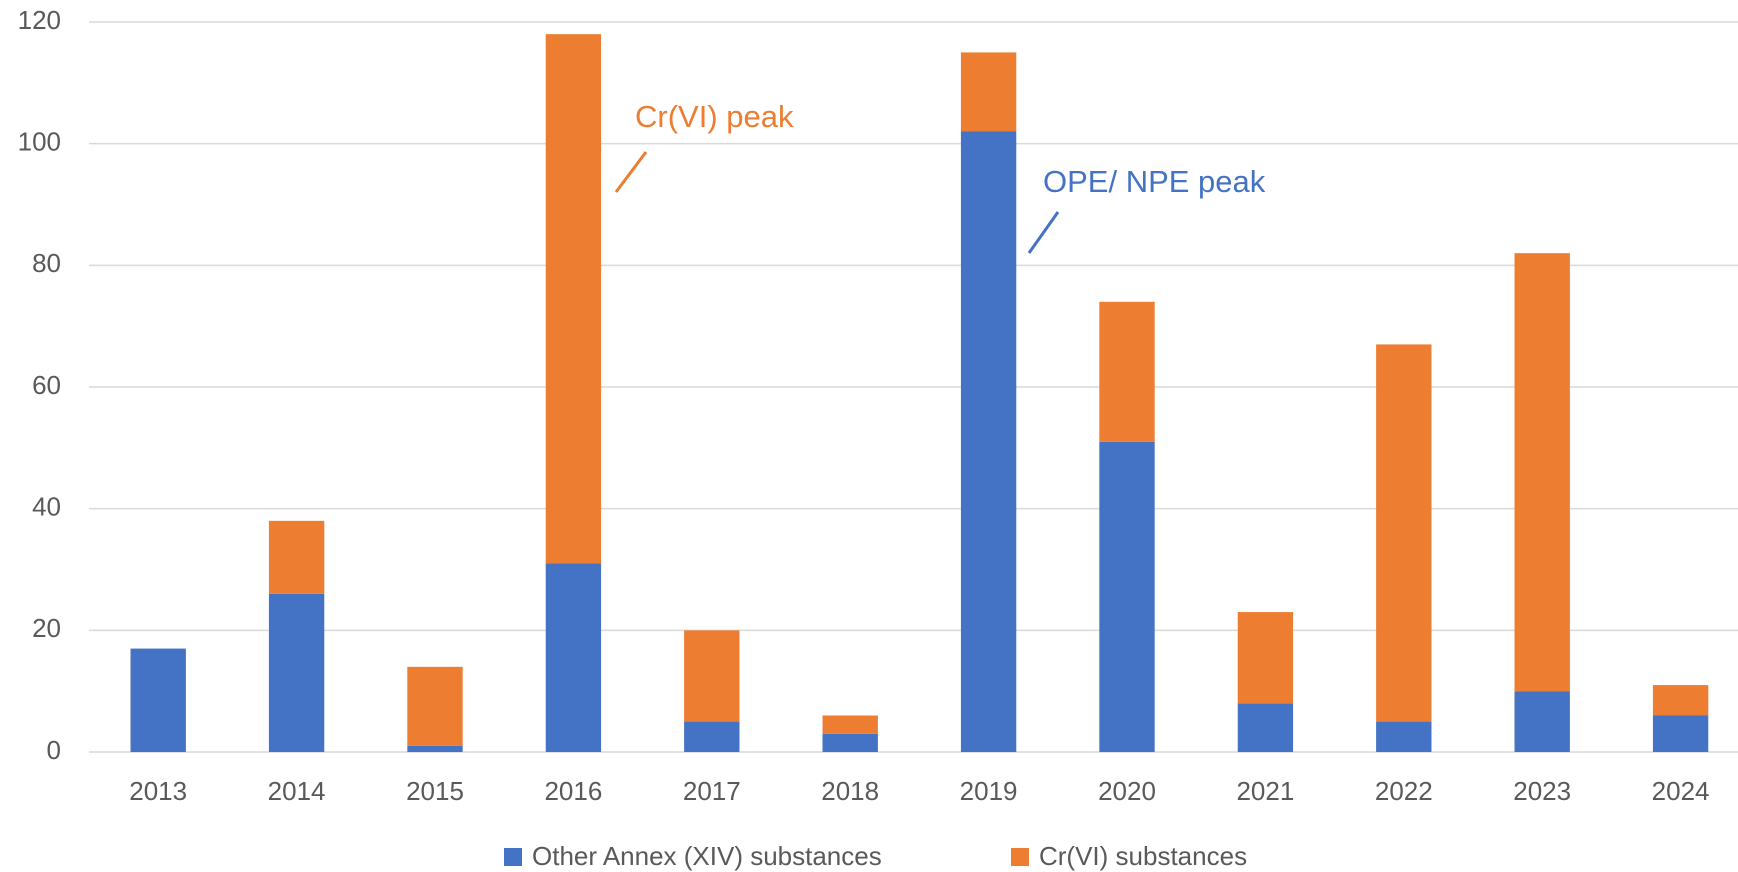 The height and width of the screenshot is (872, 1738). I want to click on y-tick-label: 0, so click(54, 750).